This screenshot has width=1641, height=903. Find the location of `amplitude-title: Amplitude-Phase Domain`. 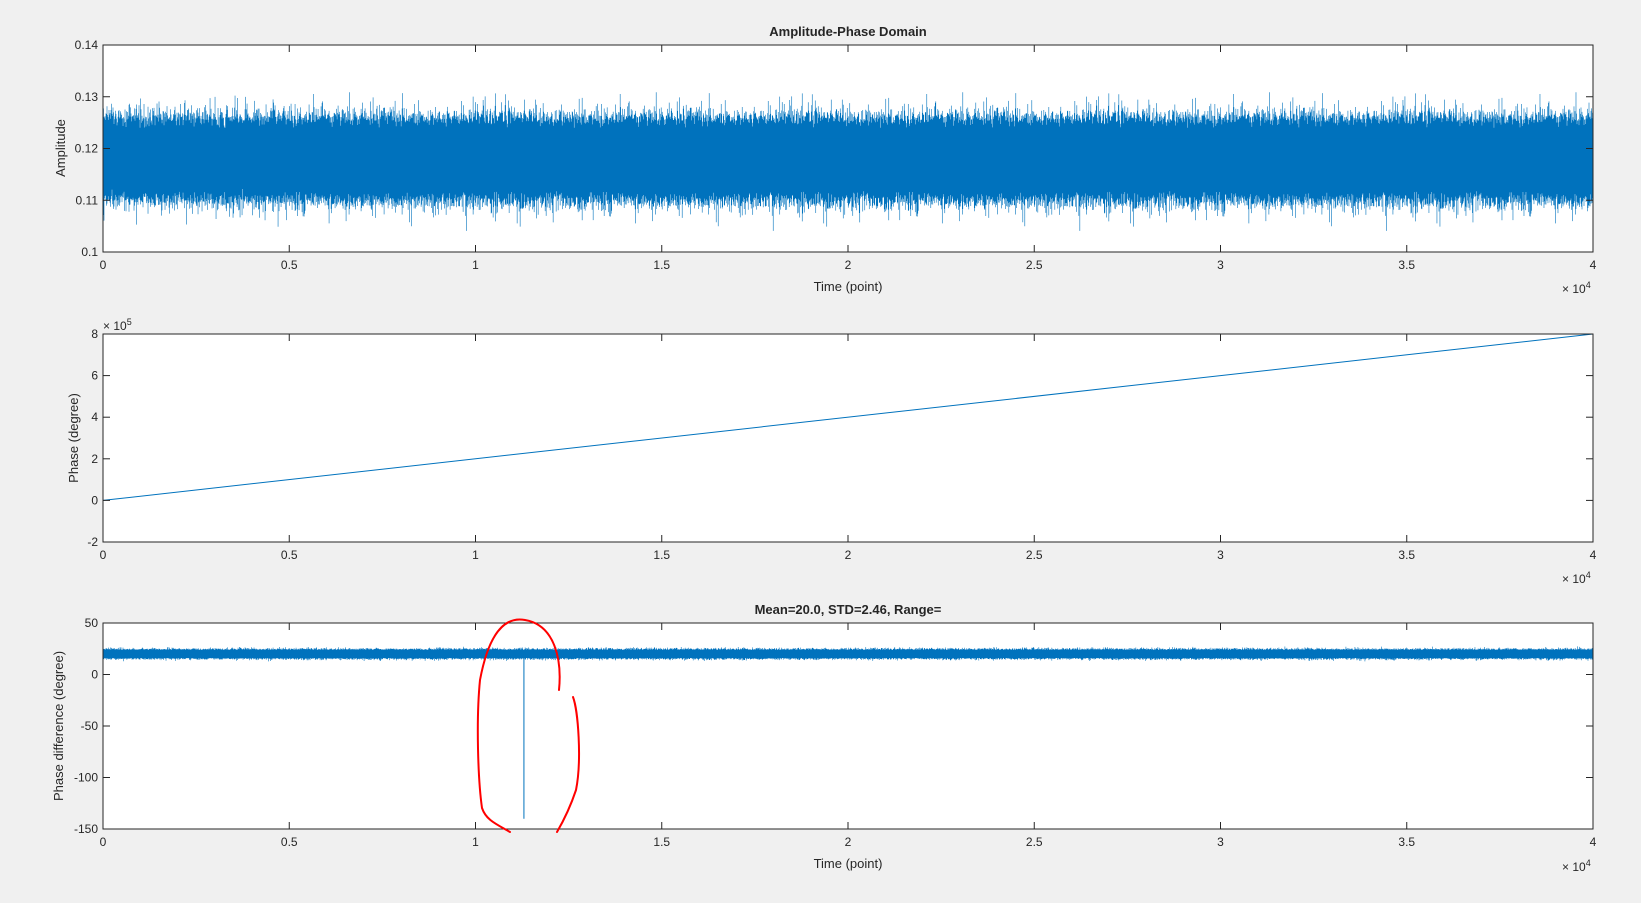

amplitude-title: Amplitude-Phase Domain is located at coordinates (848, 31).